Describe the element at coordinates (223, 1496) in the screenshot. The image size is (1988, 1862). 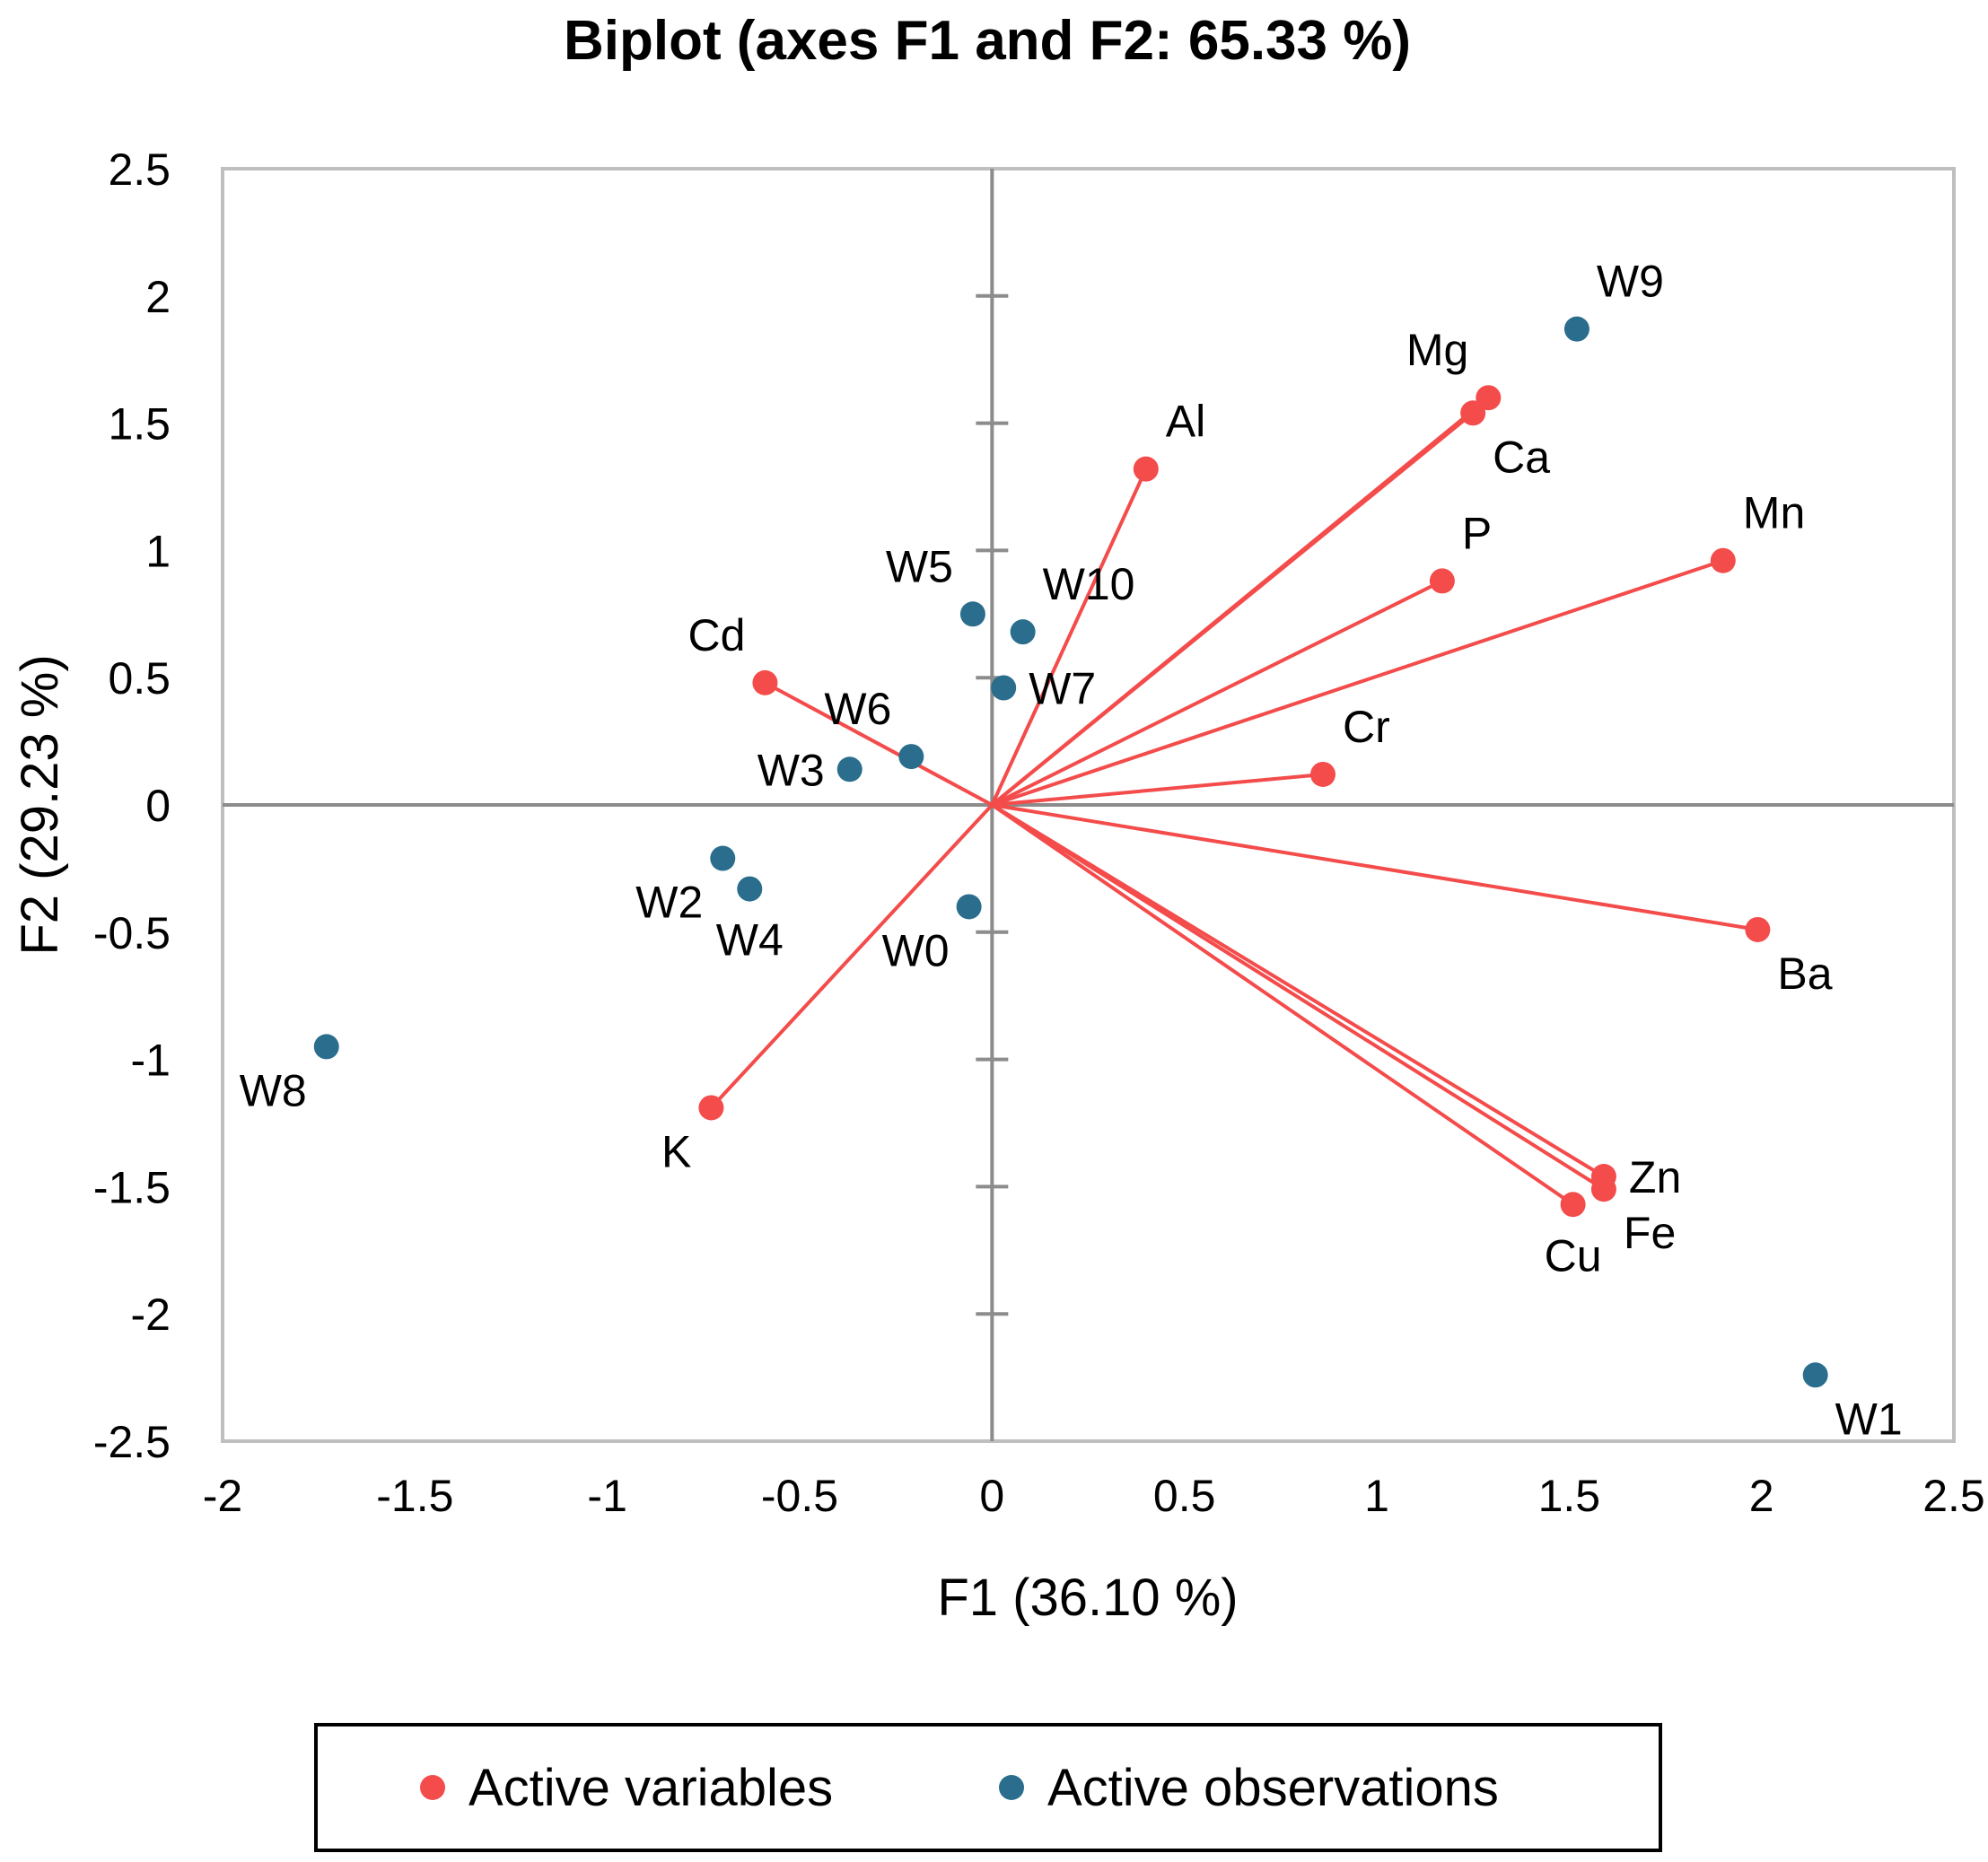
I see `x-tick-label: -2` at that location.